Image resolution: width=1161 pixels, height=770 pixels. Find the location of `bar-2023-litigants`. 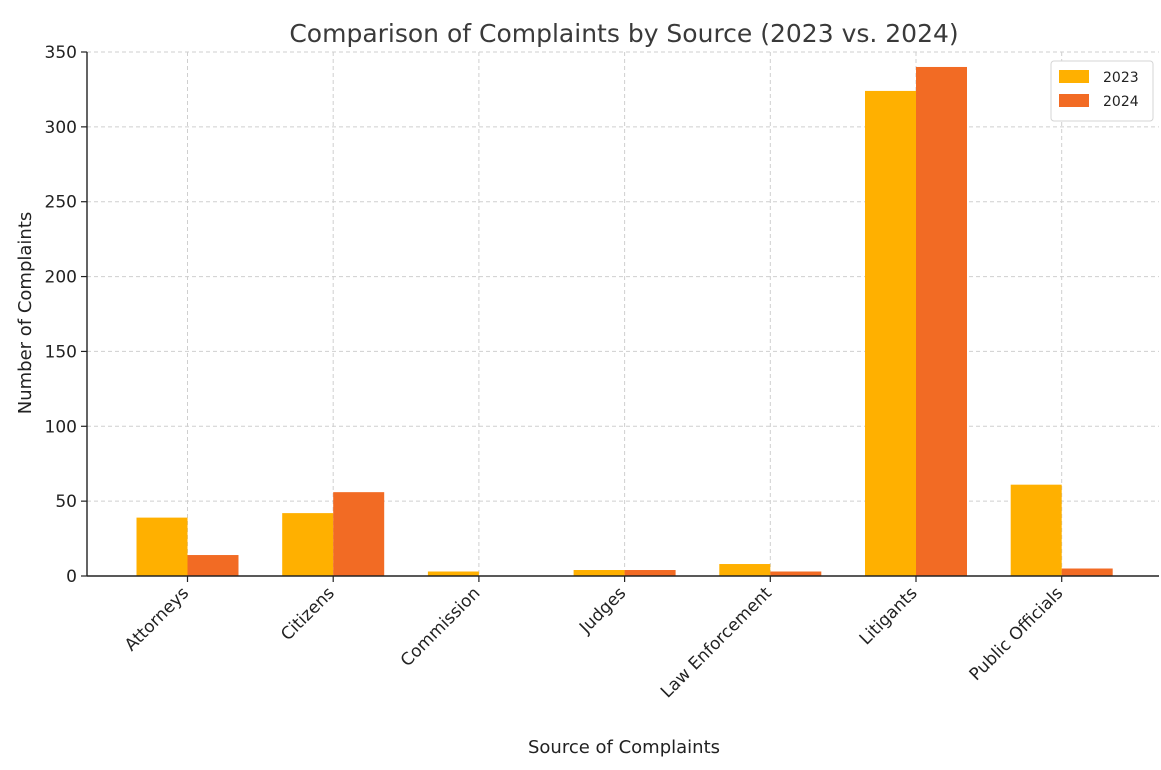

bar-2023-litigants is located at coordinates (890, 333).